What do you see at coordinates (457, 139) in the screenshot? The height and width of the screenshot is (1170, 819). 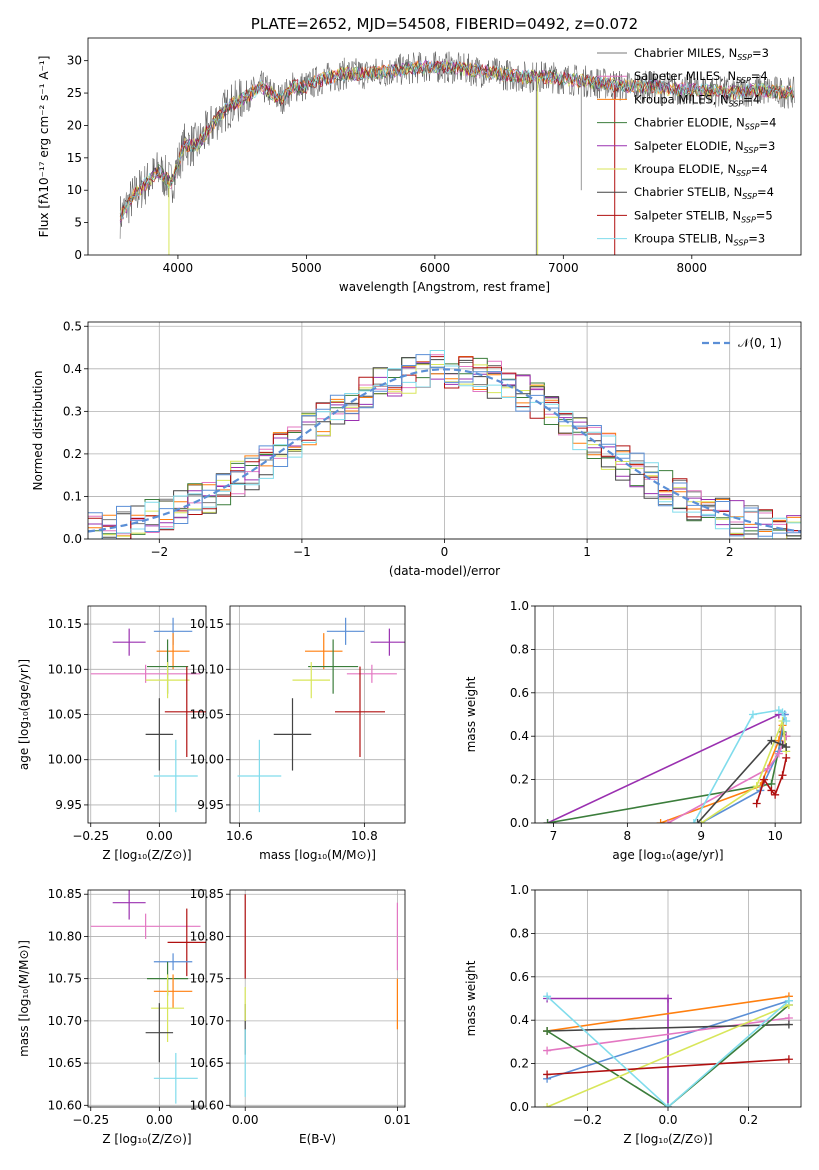 I see `model-spectrum-line` at bounding box center [457, 139].